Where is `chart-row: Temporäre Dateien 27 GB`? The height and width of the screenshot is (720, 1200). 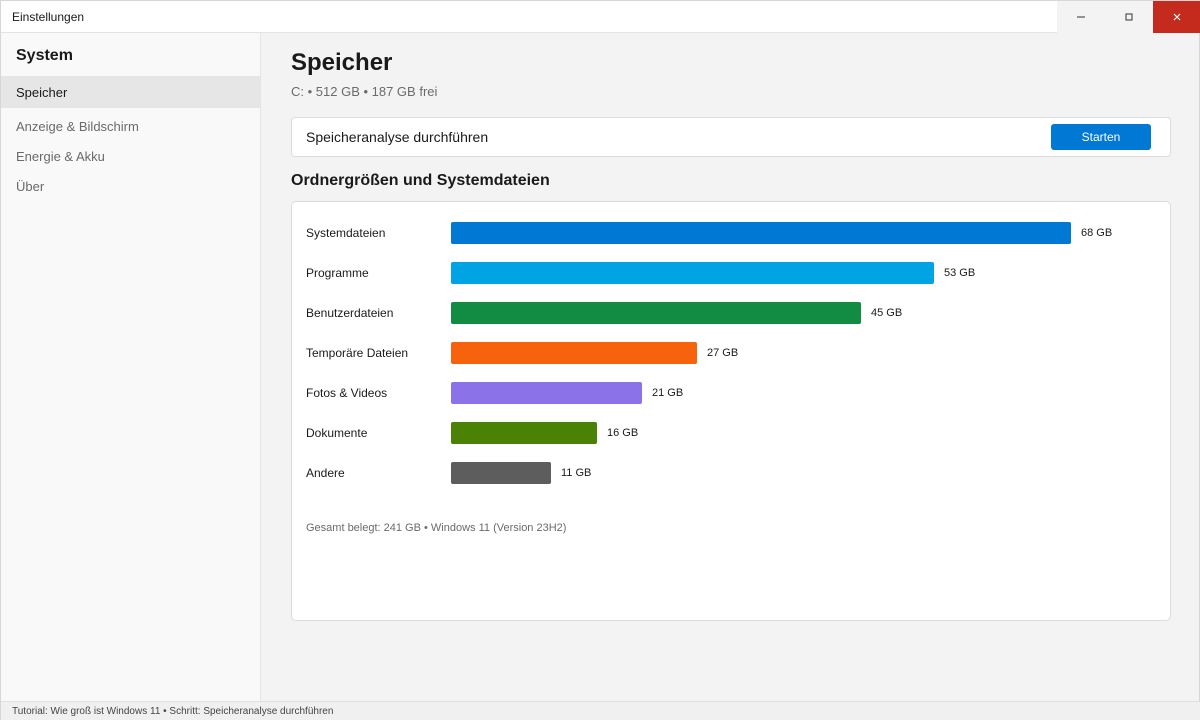
chart-row: Temporäre Dateien 27 GB is located at coordinates (731, 353).